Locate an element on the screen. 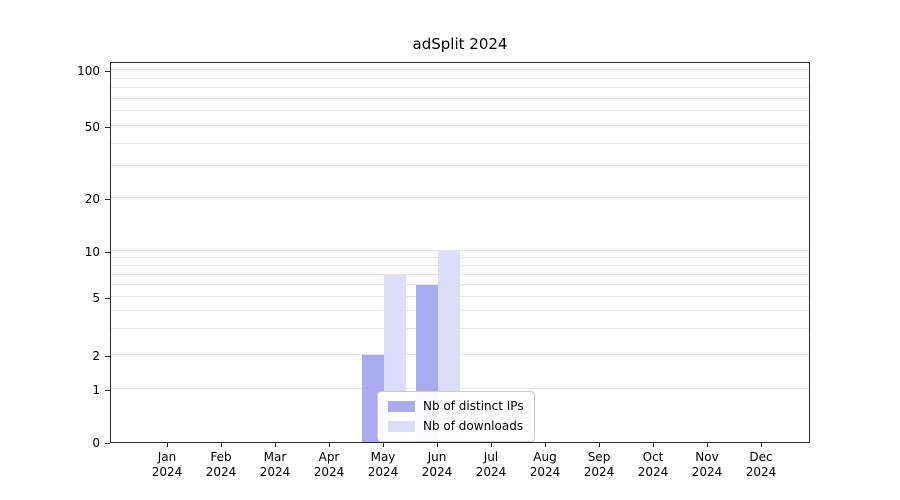 This screenshot has width=900, height=500. y-tick-label: 100 is located at coordinates (88, 71).